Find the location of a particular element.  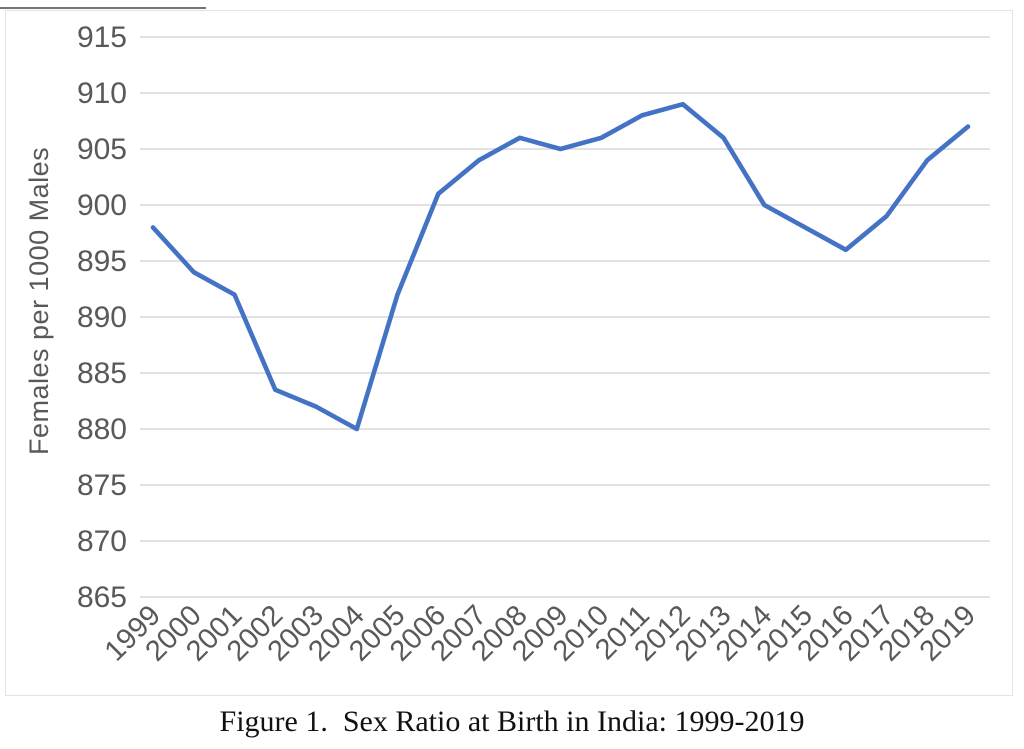

y-tick-label: 900 is located at coordinates (102, 205).